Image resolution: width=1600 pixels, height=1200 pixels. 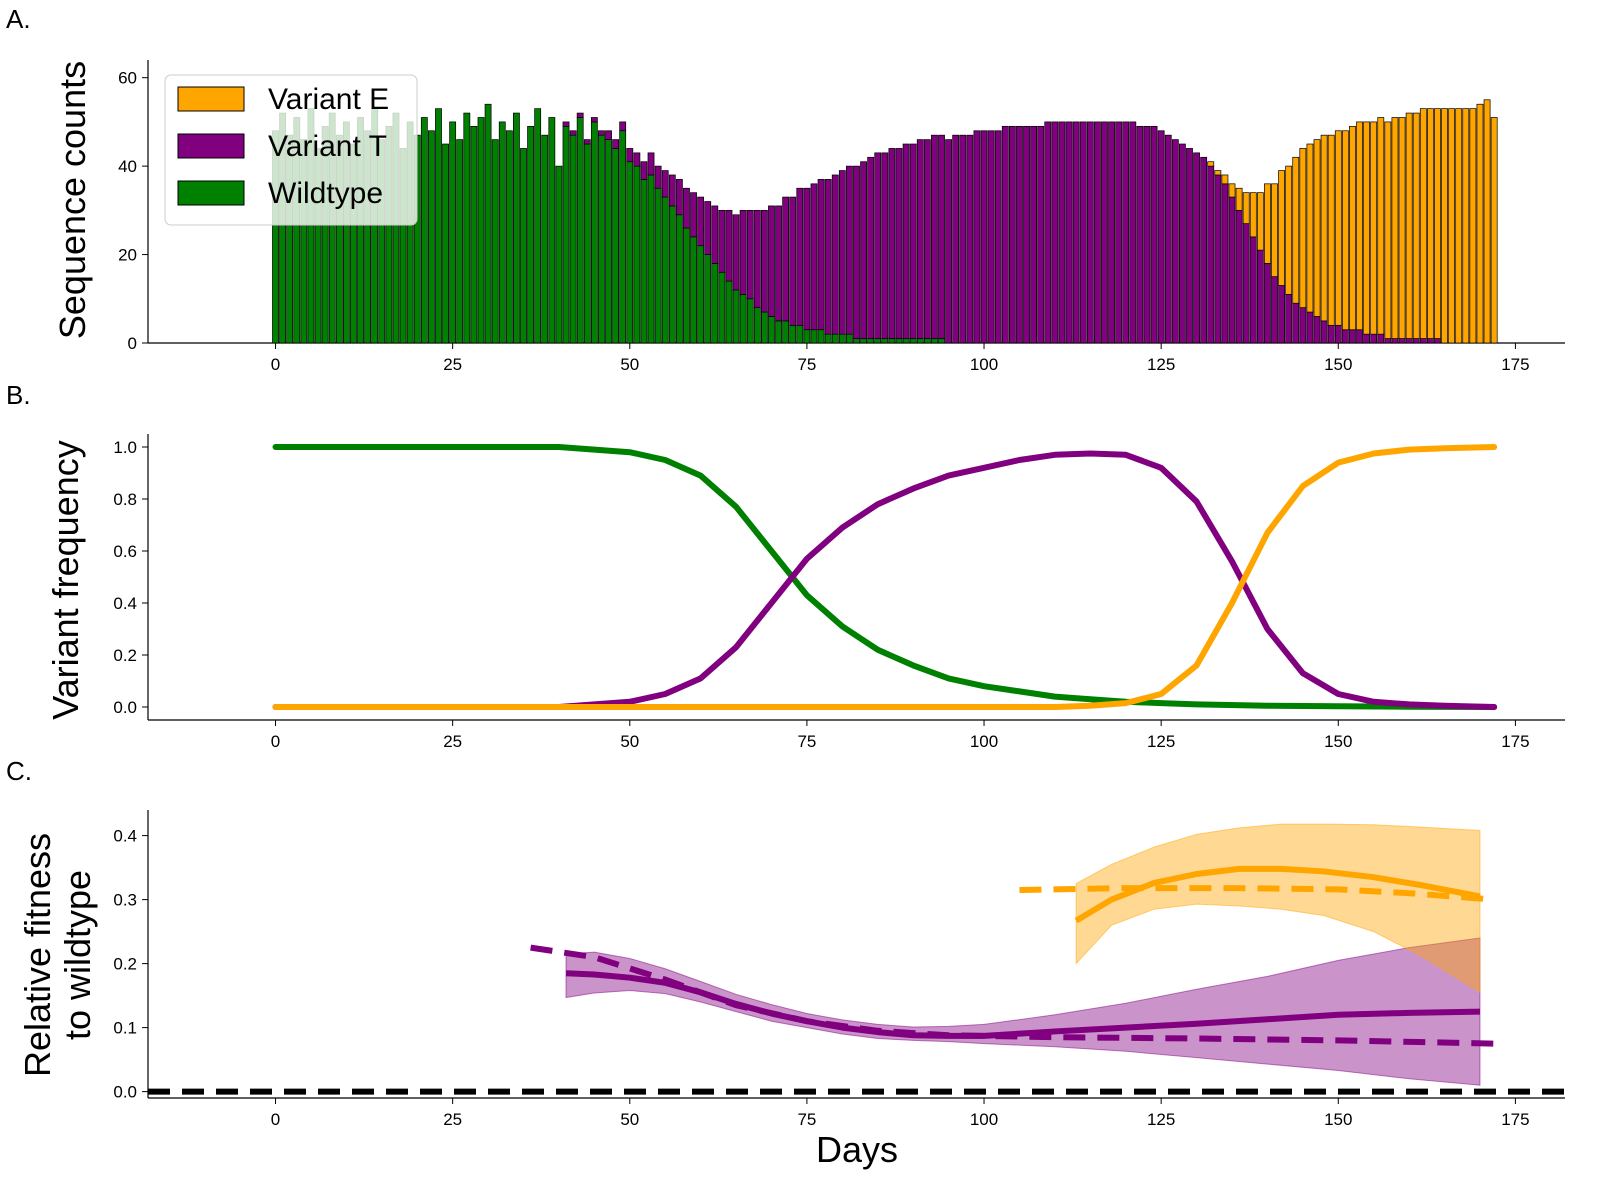 I want to click on panel-c-y-axis-title: Relative fitnessto wildtype, so click(x=57, y=955).